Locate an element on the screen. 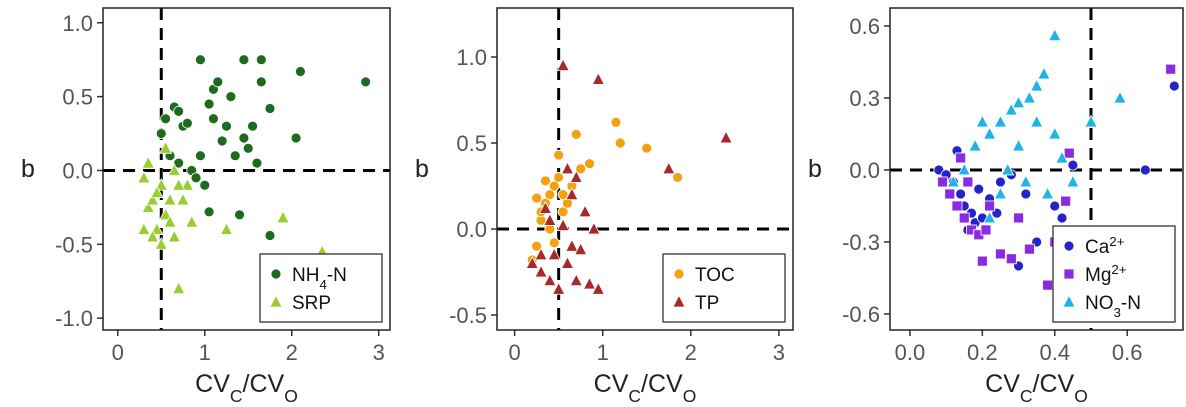 The height and width of the screenshot is (407, 1186). y-tick-label: -0.5 is located at coordinates (468, 315).